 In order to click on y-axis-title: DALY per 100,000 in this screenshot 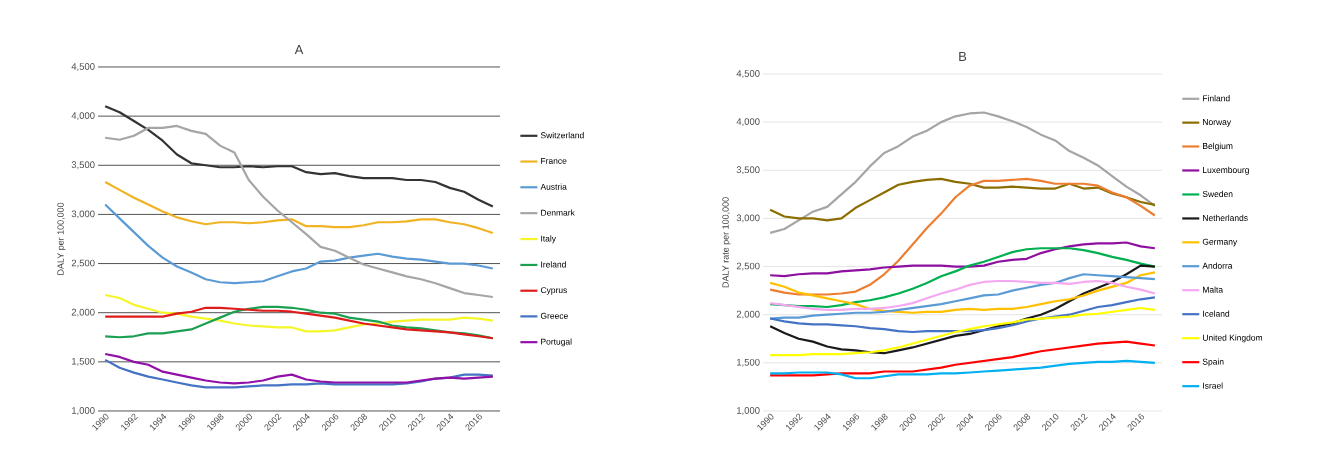, I will do `click(61, 238)`.